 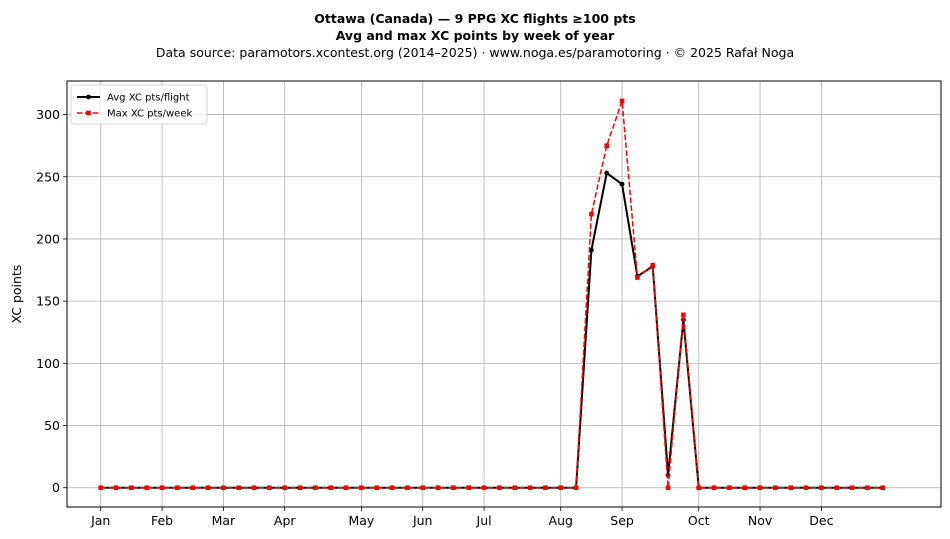 What do you see at coordinates (561, 520) in the screenshot?
I see `x-tick-label: Aug` at bounding box center [561, 520].